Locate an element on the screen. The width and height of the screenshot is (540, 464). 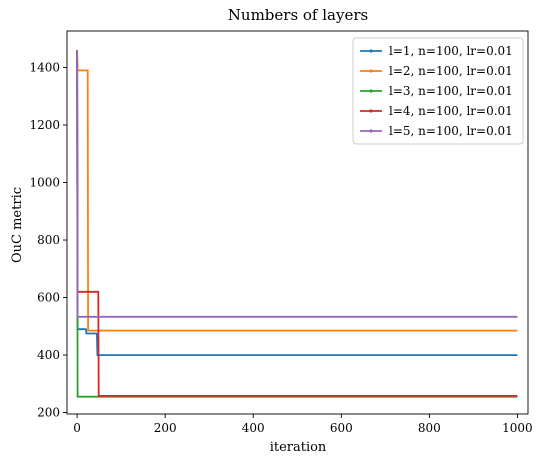
x-tick-label: 600 is located at coordinates (341, 428).